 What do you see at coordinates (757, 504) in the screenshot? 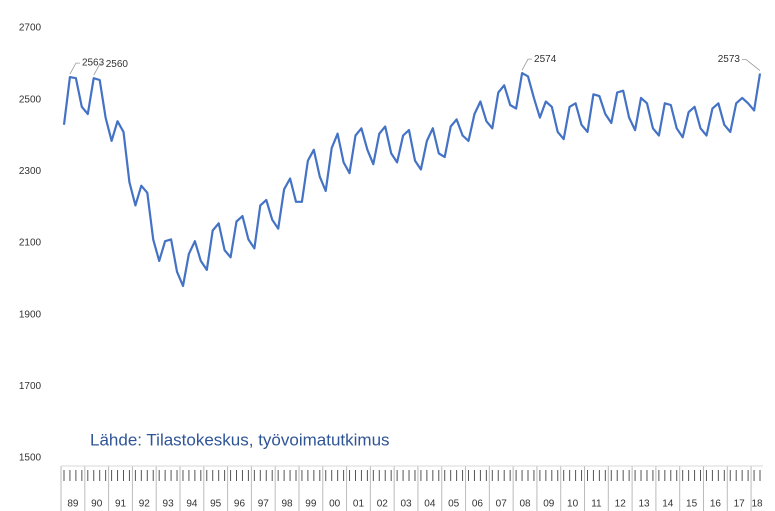
I see `x-tick-label: 18` at bounding box center [757, 504].